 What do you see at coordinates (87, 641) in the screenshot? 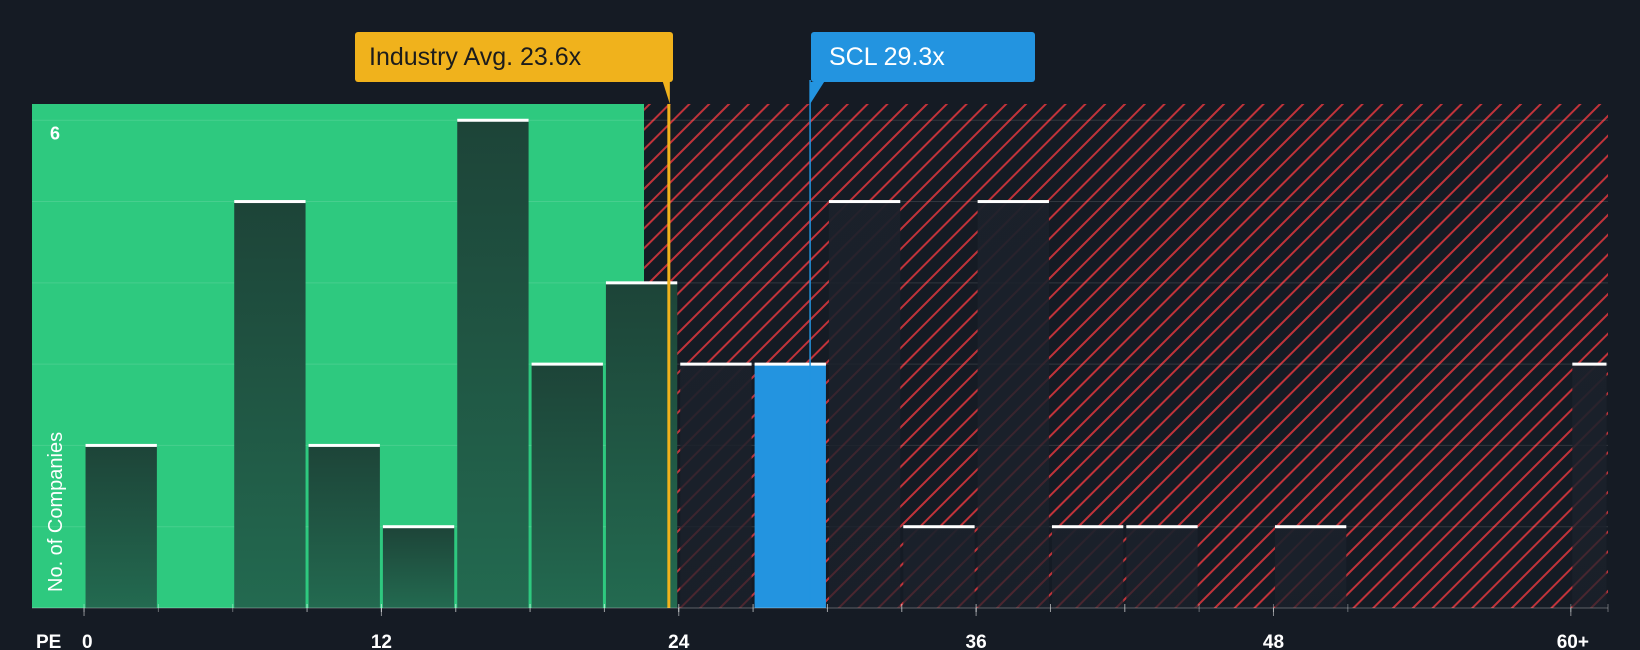
I see `x-tick-label-0: 0` at bounding box center [87, 641].